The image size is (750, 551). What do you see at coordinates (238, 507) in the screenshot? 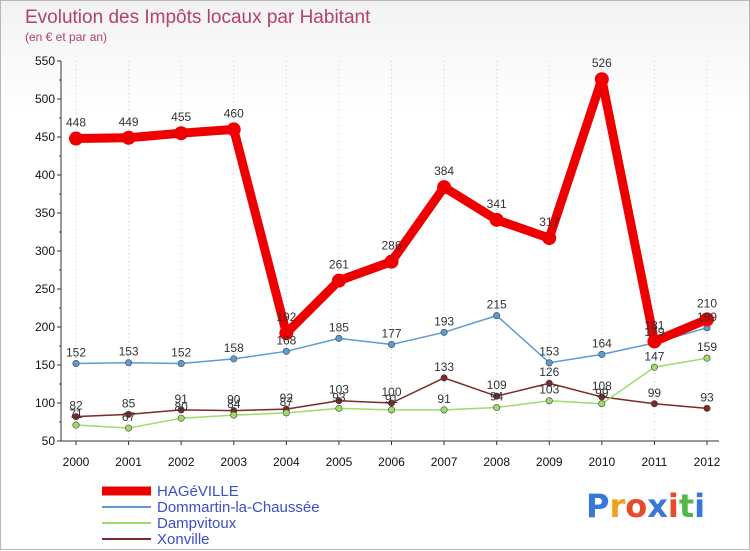
I see `legend-label: Dommartin-la-Chaussée` at bounding box center [238, 507].